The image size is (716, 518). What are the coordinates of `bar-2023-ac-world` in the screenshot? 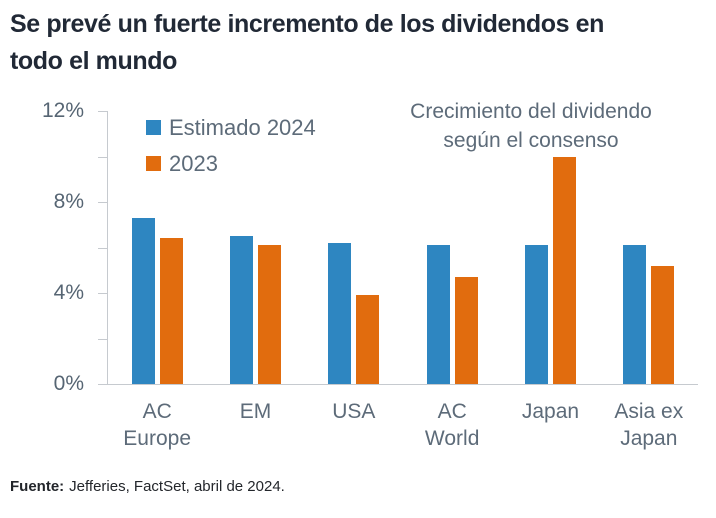 It's located at (466, 330).